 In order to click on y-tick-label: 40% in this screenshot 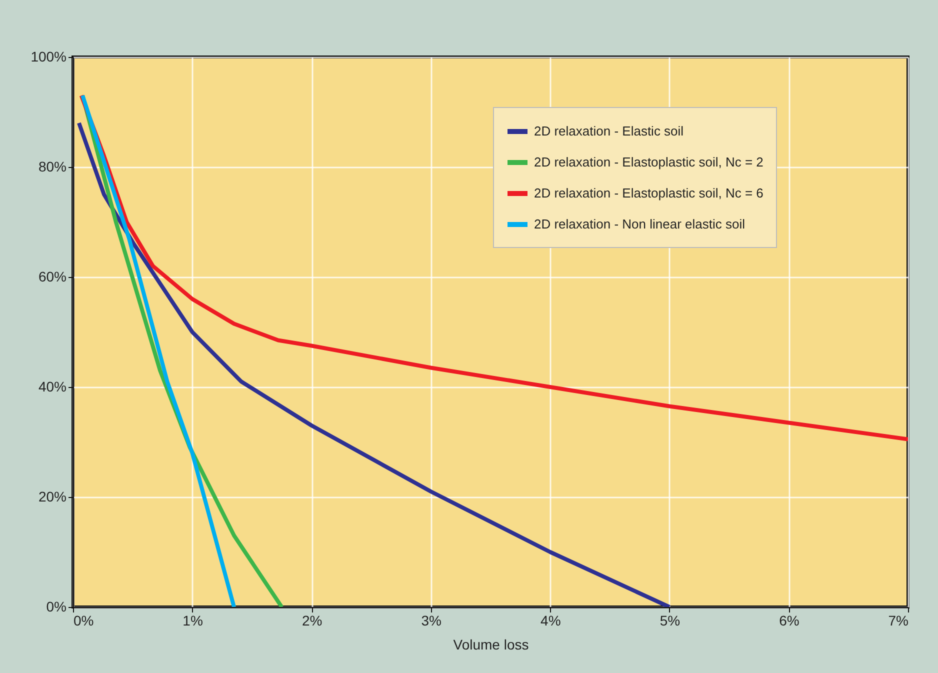, I will do `click(52, 386)`.